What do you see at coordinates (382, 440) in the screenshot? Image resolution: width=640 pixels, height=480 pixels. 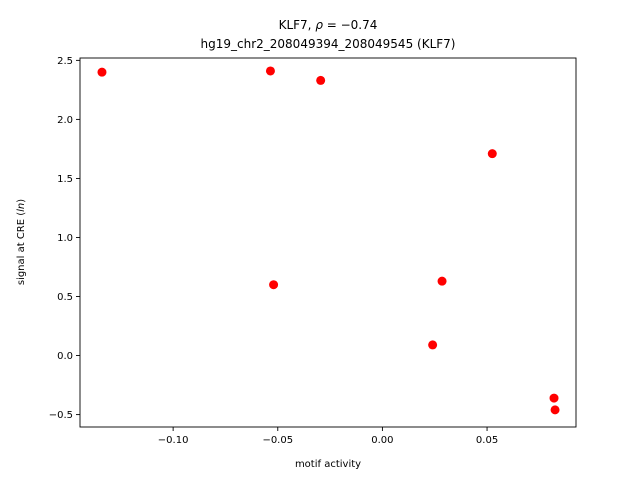 I see `x-tick-label: 0.00` at bounding box center [382, 440].